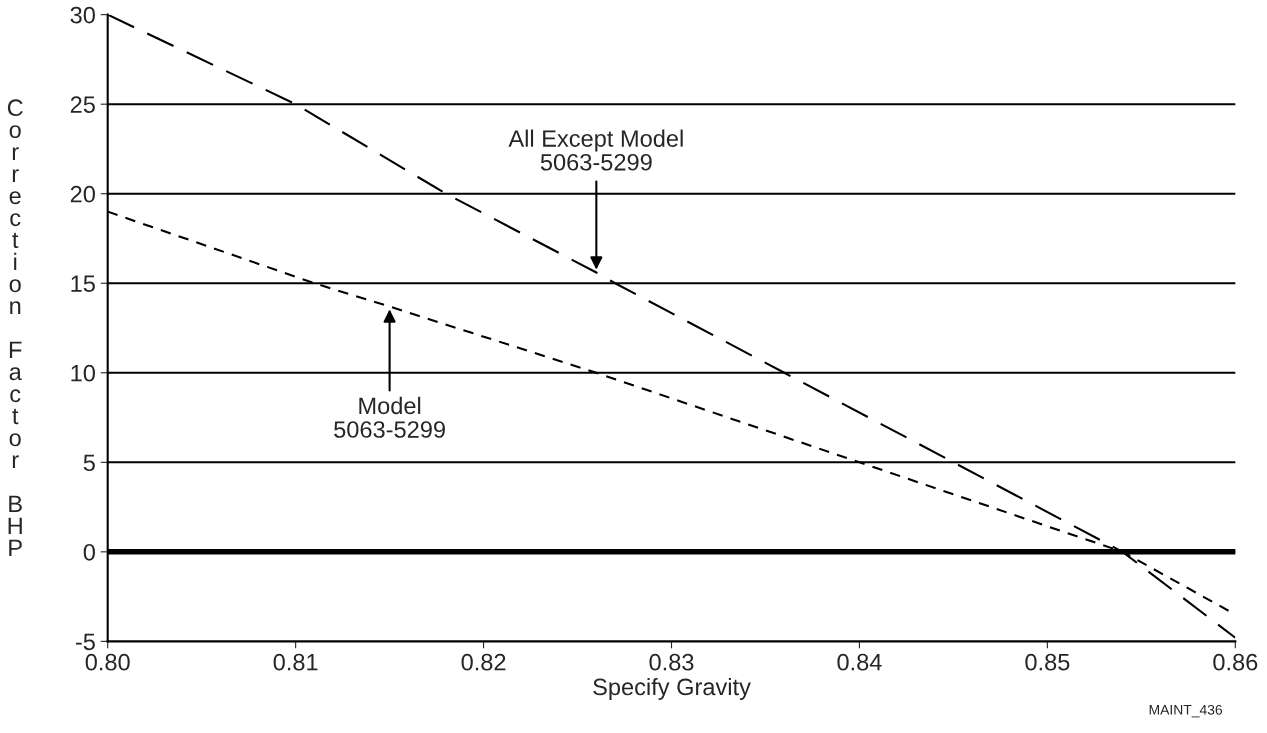  What do you see at coordinates (82, 194) in the screenshot?
I see `y-tick-label: 20` at bounding box center [82, 194].